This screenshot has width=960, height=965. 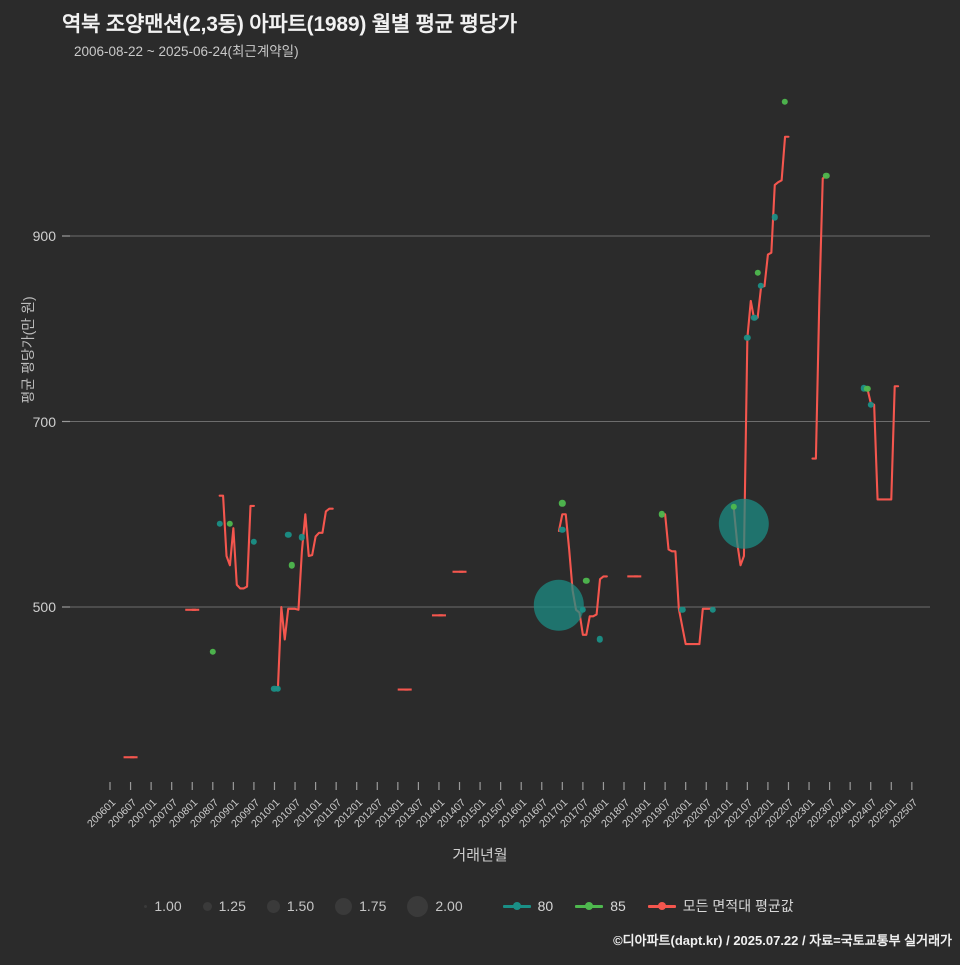 I want to click on legend-series-item: 모든 면적대 평균값, so click(x=720, y=906).